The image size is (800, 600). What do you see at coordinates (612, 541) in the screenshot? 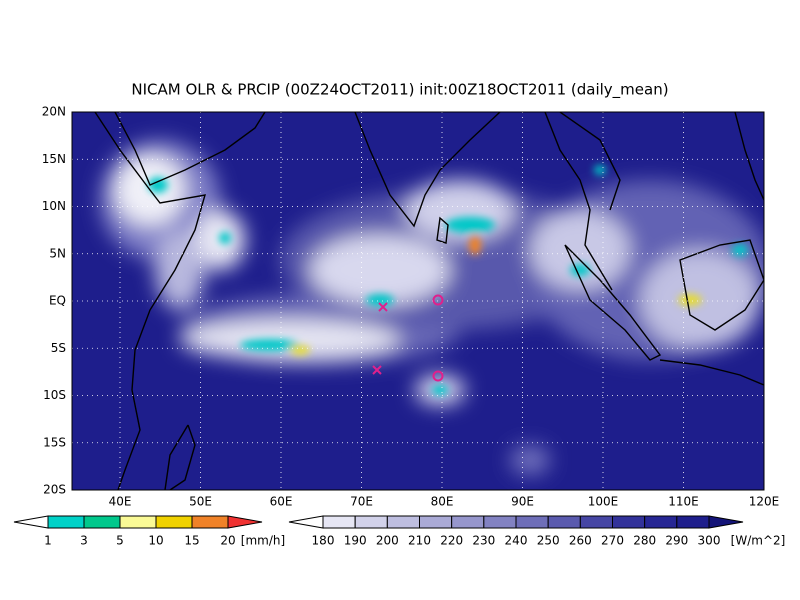
I see `colorbar-label: 270` at bounding box center [612, 541].